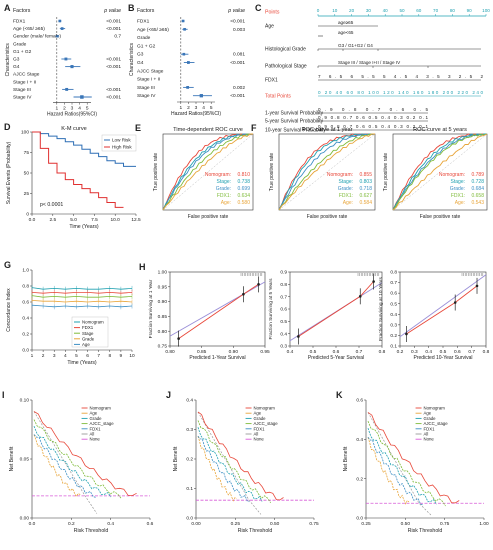 The image size is (493, 550). Describe the element at coordinates (109, 356) in the screenshot. I see `cindex-xtick-label: 8` at that location.